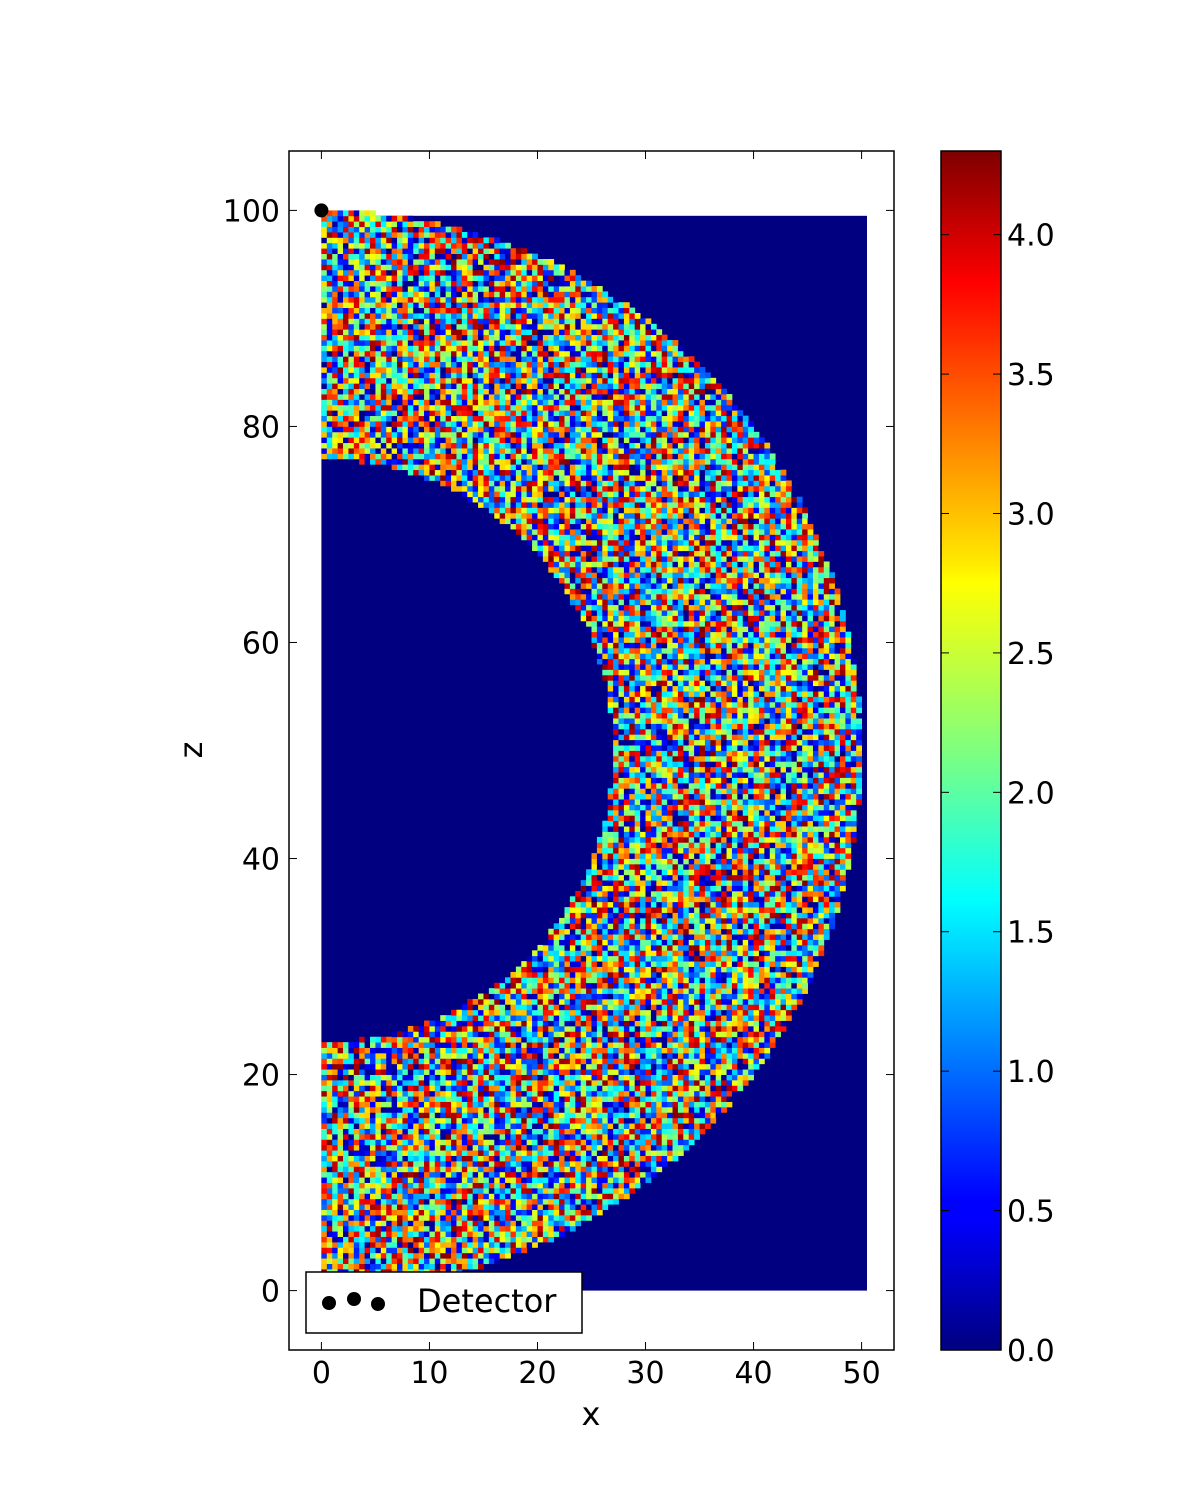  I want to click on y-tick-label: 0, so click(270, 1292).